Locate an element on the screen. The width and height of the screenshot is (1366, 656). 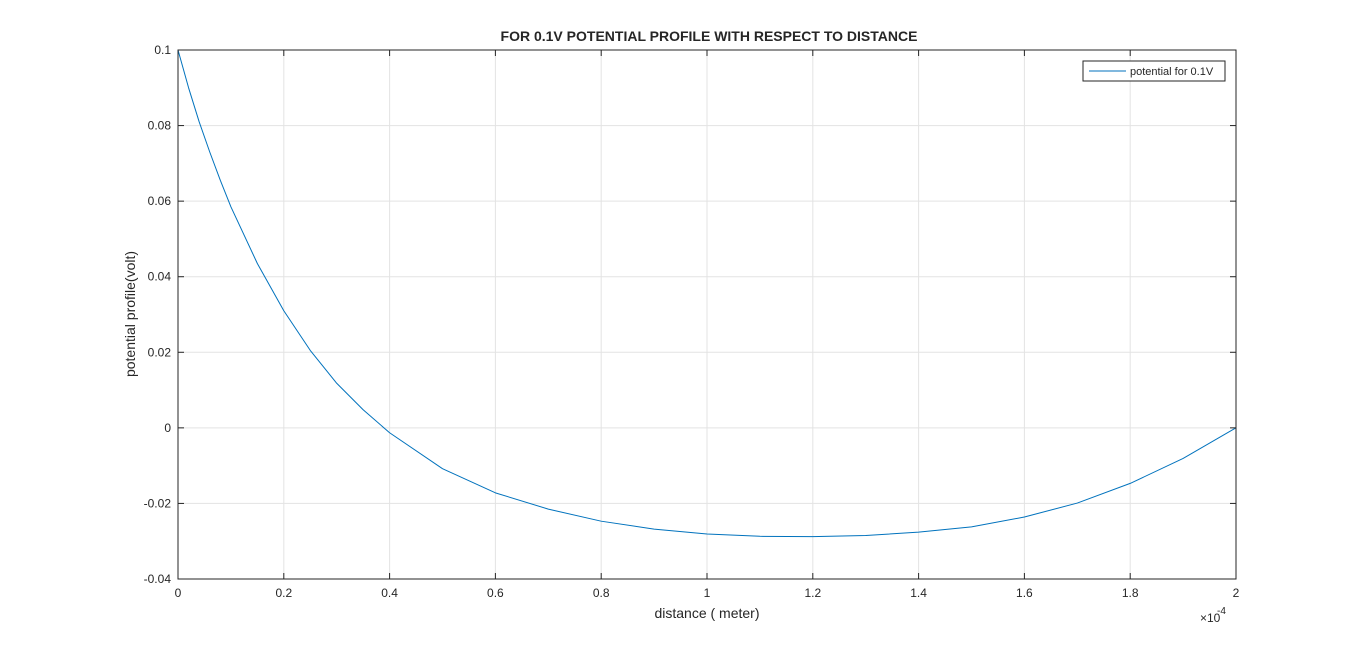
legend: potential for 0.1V is located at coordinates (1154, 71).